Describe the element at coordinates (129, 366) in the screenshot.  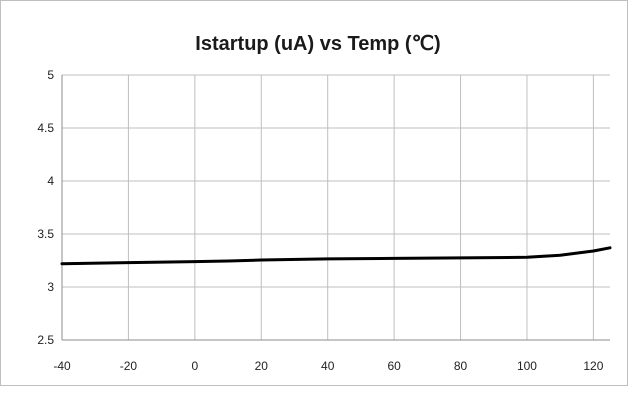
I see `x-tick-label: -20` at that location.